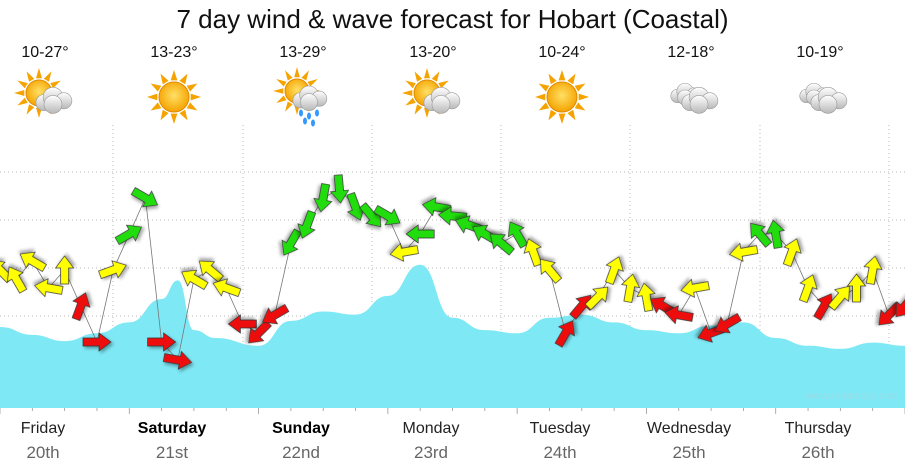 This screenshot has height=475, width=905. What do you see at coordinates (43, 428) in the screenshot?
I see `day-name-label: Friday` at bounding box center [43, 428].